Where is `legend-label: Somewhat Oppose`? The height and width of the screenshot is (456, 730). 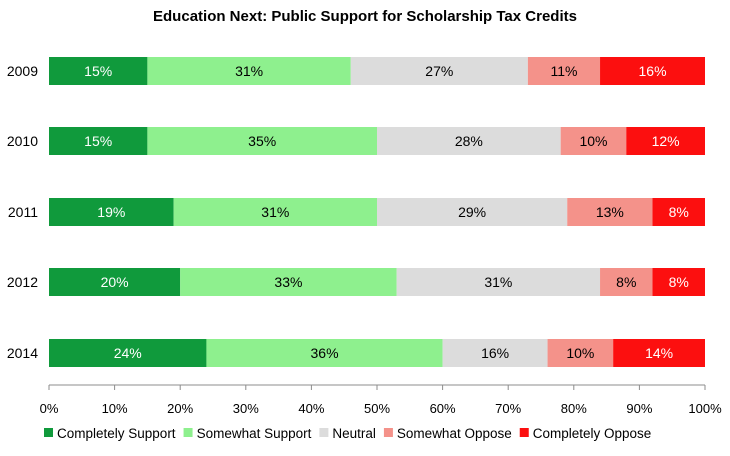
legend-label: Somewhat Oppose is located at coordinates (454, 433).